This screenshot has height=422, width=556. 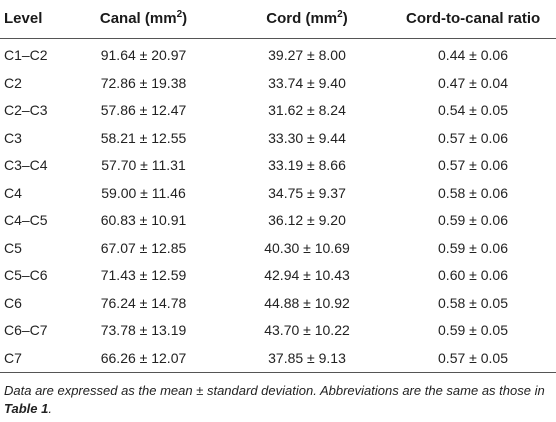 What do you see at coordinates (307, 302) in the screenshot?
I see `cell-cord: 44.88 ± 10.92` at bounding box center [307, 302].